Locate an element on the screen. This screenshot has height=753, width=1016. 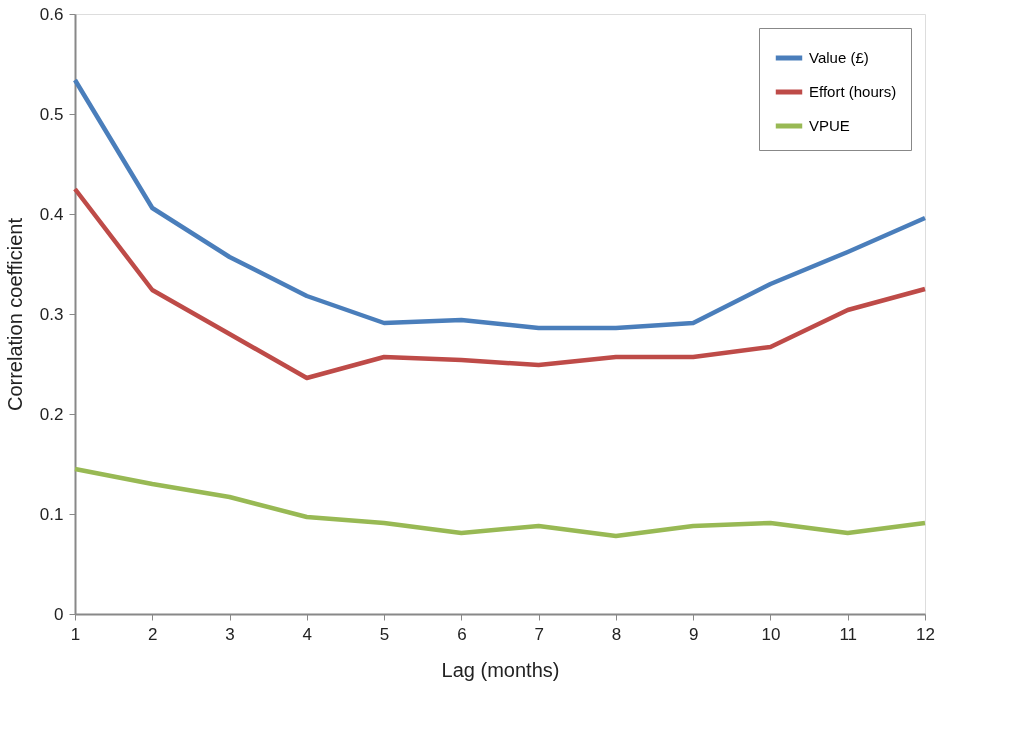
x-tick-label: 9 is located at coordinates (693, 634).